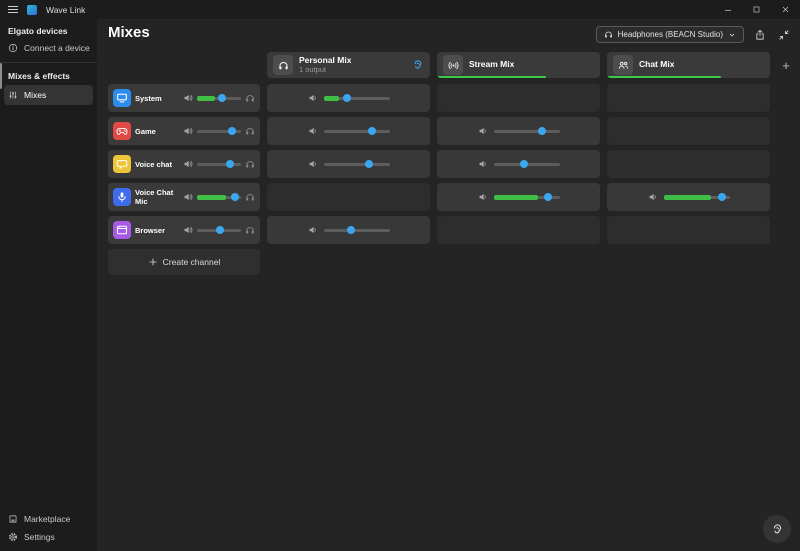 This screenshot has height=551, width=800. What do you see at coordinates (13, 519) in the screenshot?
I see `storefront-icon` at bounding box center [13, 519].